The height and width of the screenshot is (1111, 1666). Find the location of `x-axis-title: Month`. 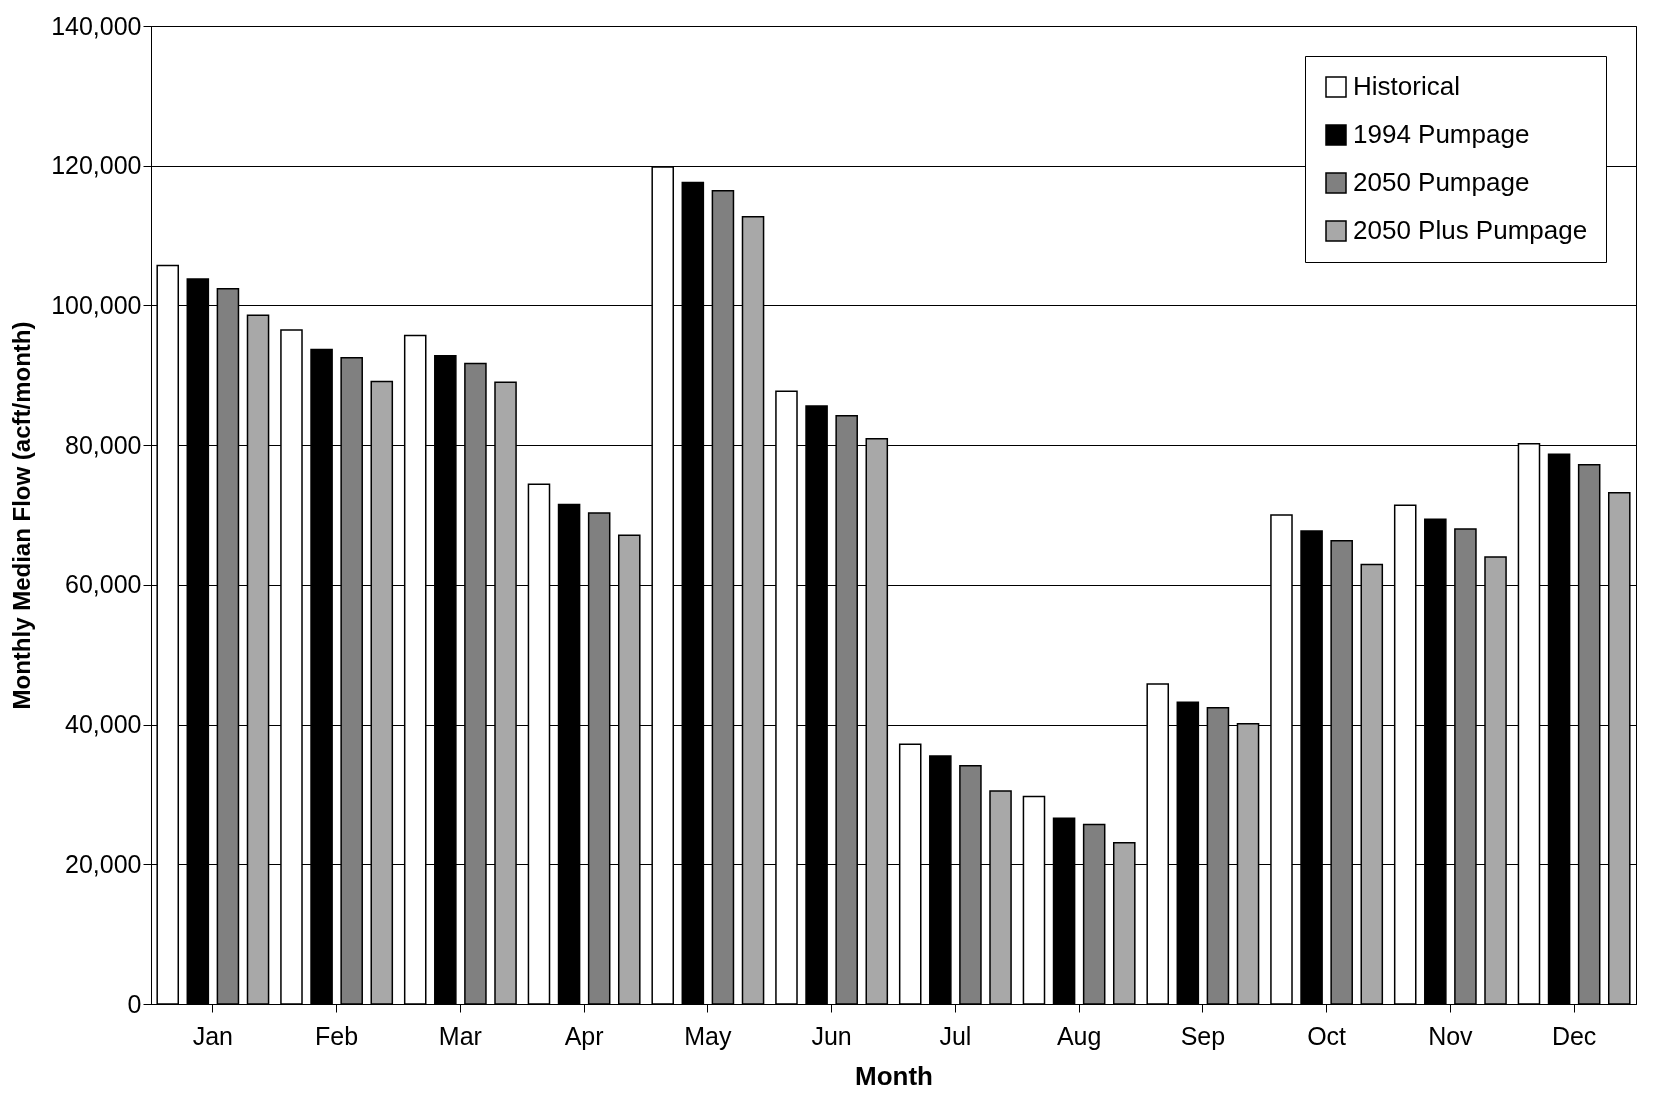

x-axis-title: Month is located at coordinates (894, 1075).